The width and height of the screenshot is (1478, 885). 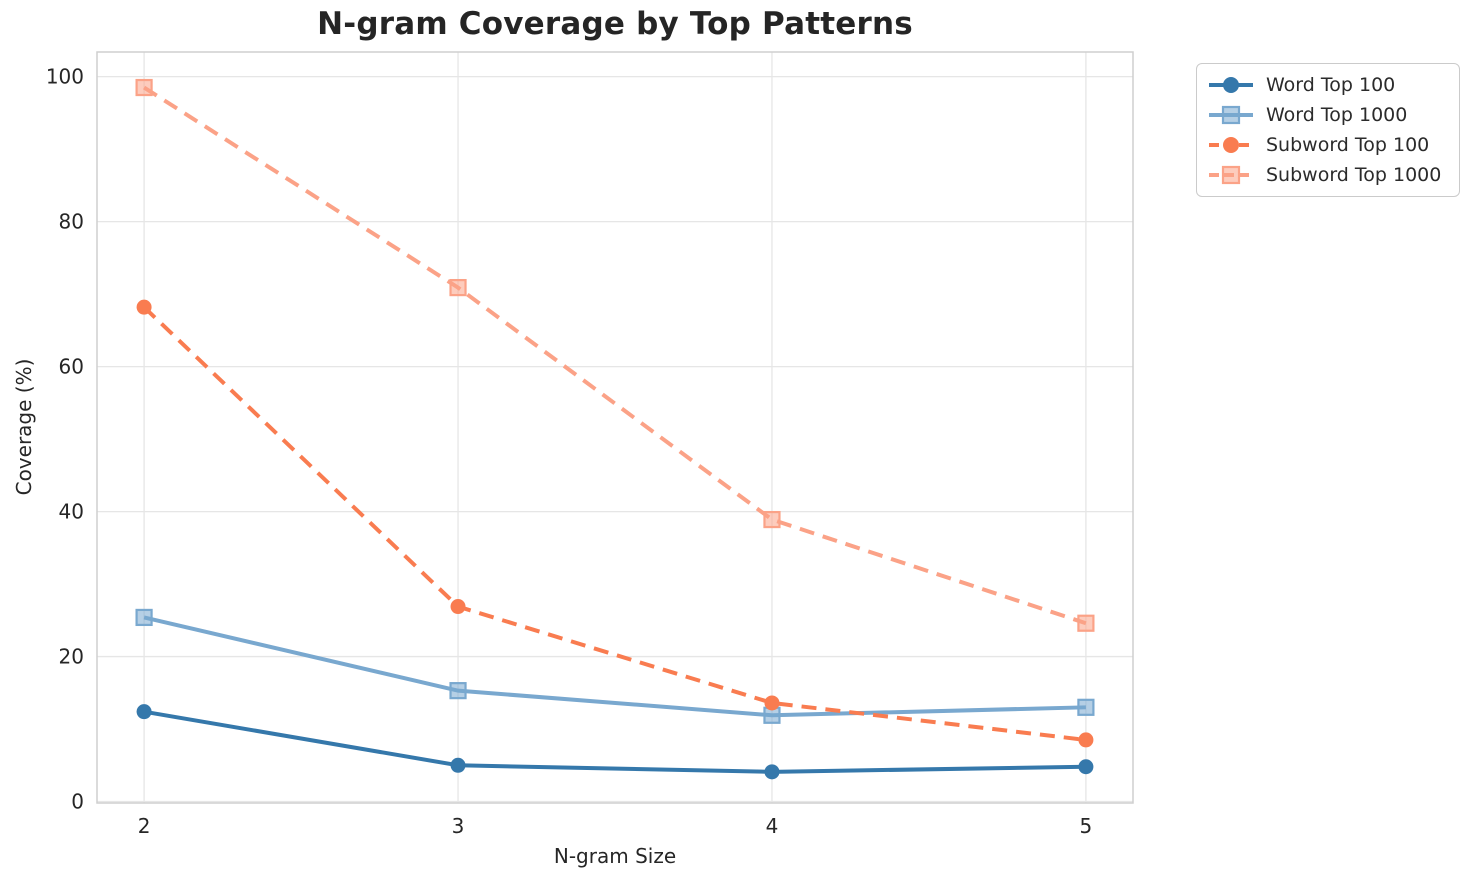 What do you see at coordinates (77, 802) in the screenshot?
I see `y-tick-0: 0` at bounding box center [77, 802].